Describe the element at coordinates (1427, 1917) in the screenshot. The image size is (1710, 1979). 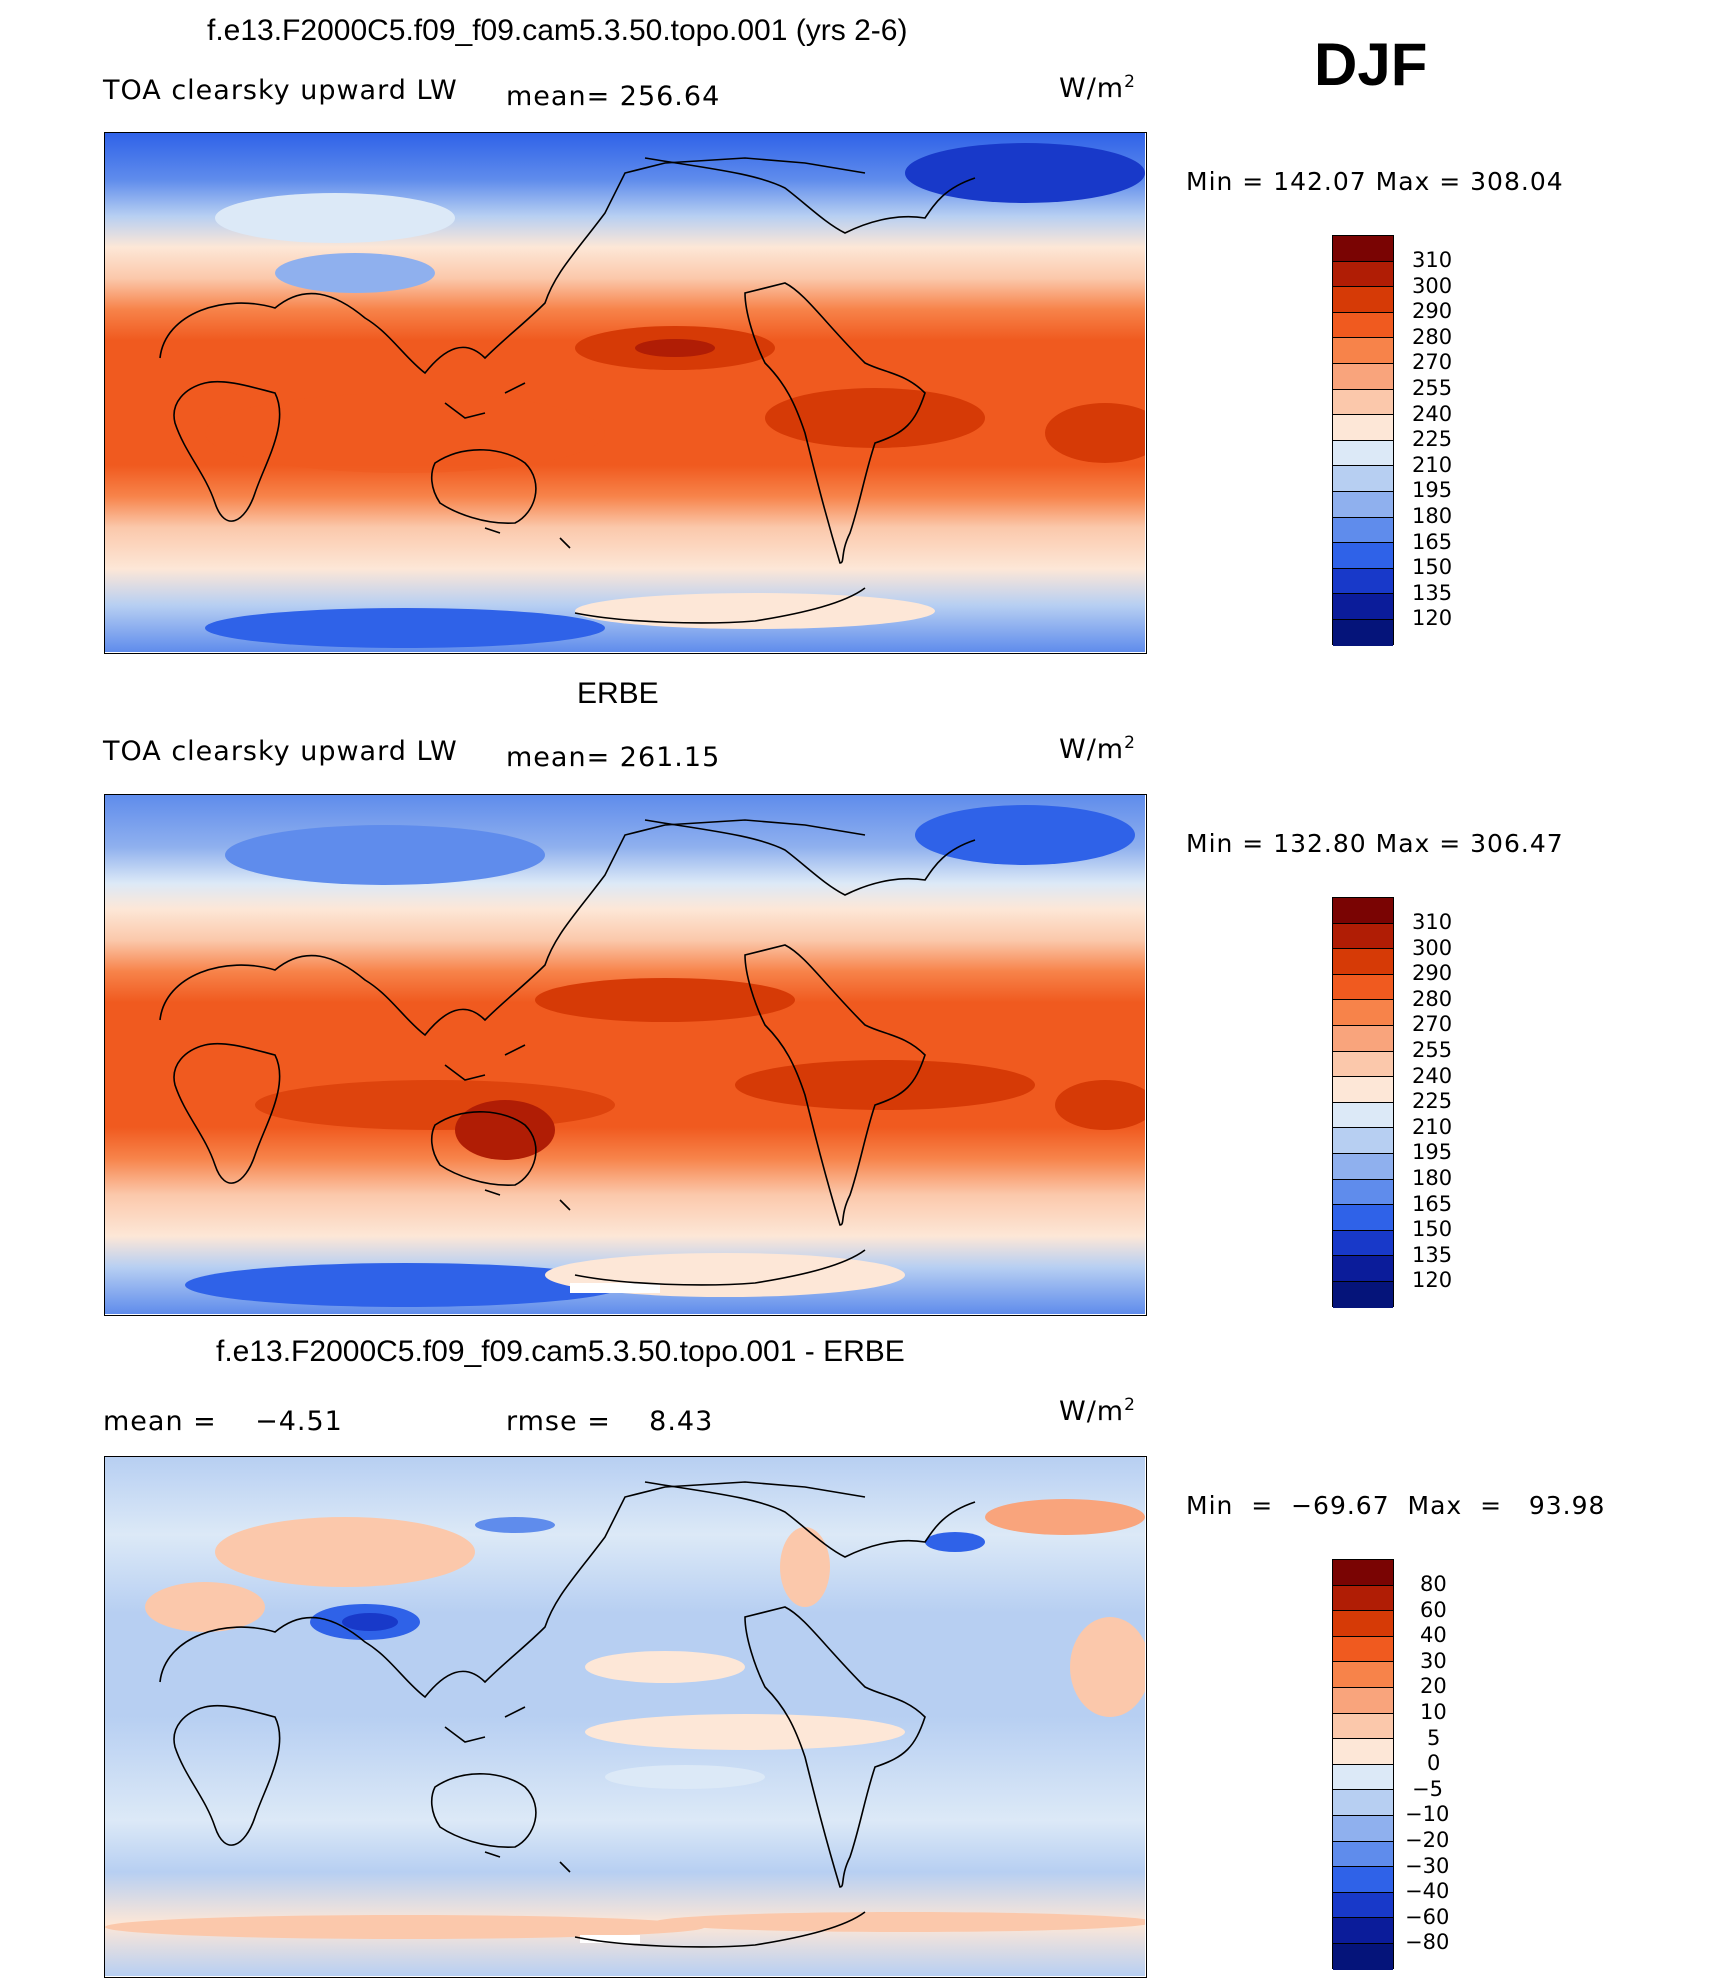
I see `colorbar-tick: −60` at that location.